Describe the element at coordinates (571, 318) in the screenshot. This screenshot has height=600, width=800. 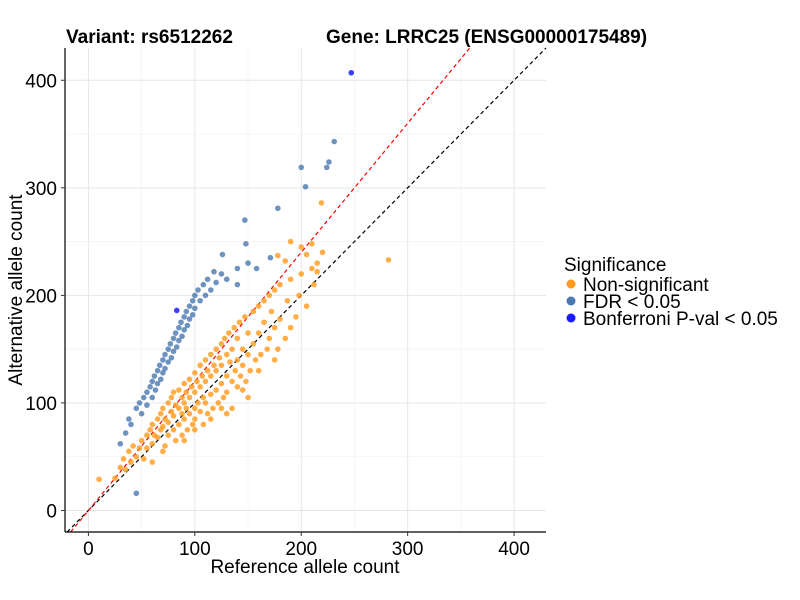
I see `legend-dot-bonferroni` at that location.